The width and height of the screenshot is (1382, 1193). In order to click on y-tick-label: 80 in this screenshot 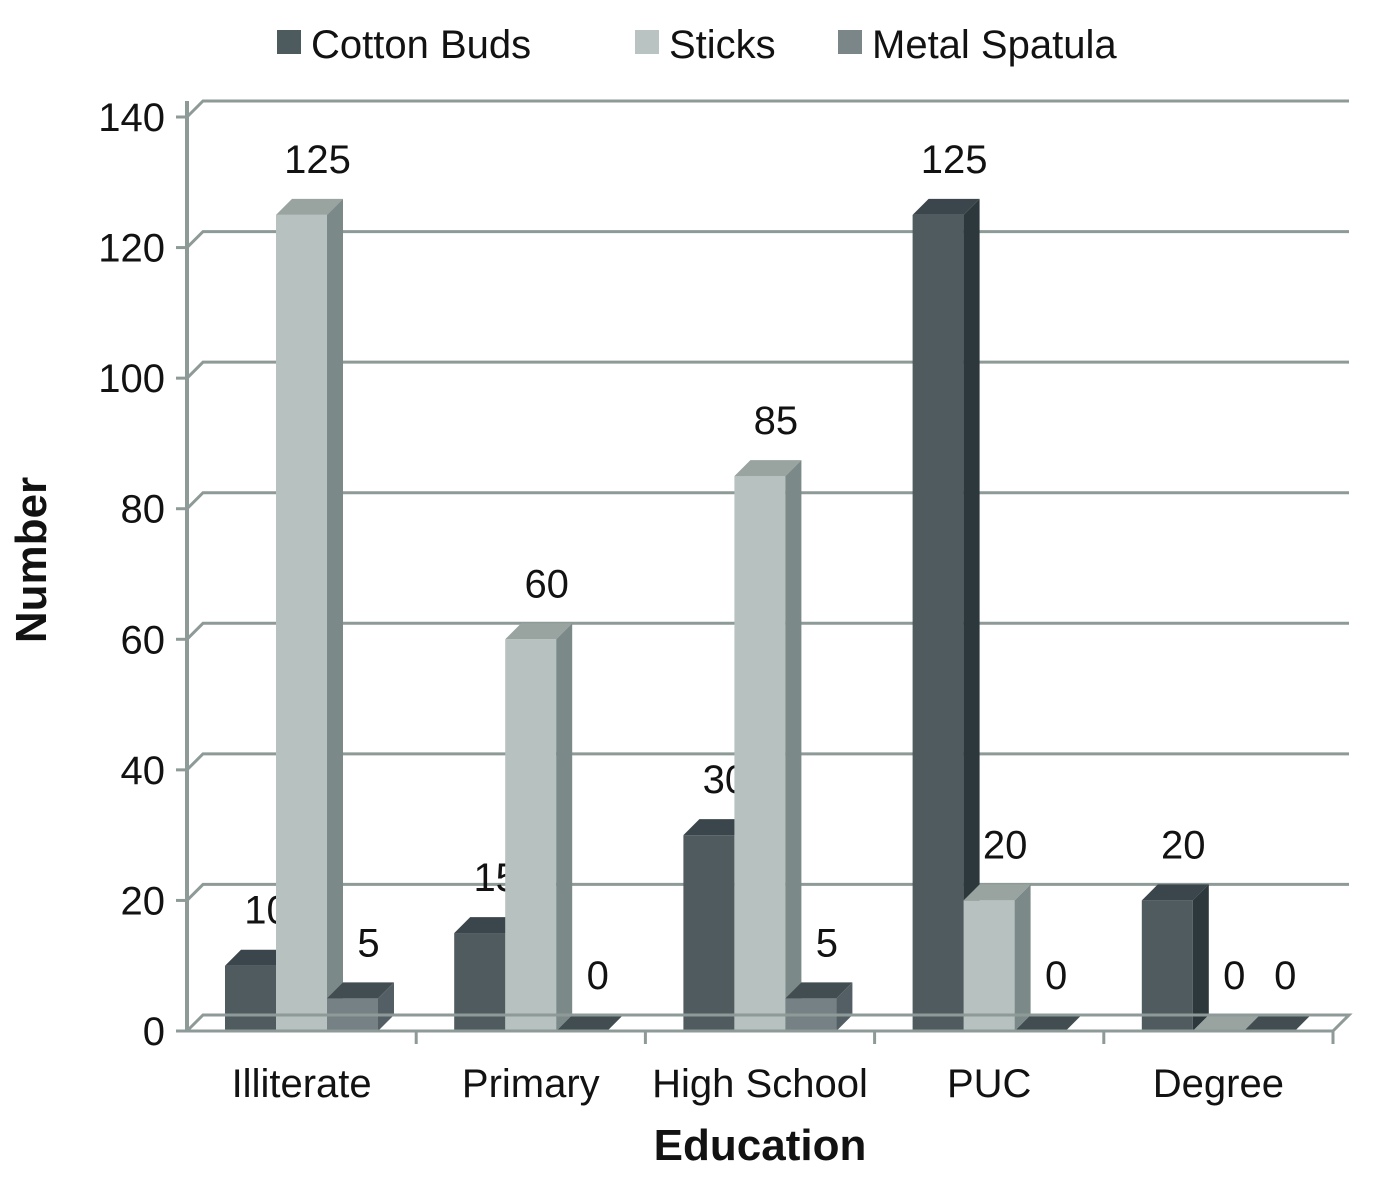, I will do `click(143, 510)`.